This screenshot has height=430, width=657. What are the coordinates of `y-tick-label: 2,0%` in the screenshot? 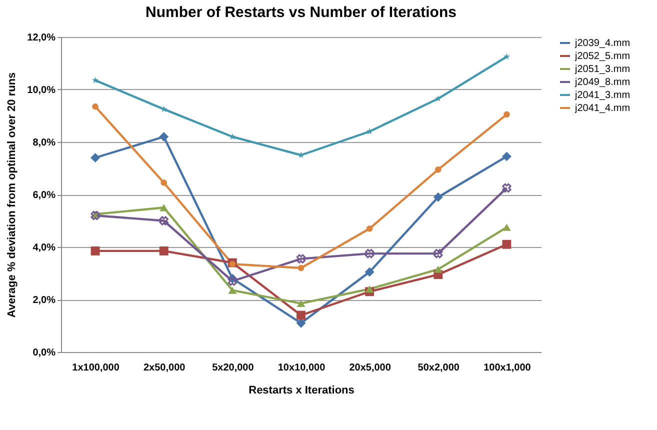 It's located at (44, 300).